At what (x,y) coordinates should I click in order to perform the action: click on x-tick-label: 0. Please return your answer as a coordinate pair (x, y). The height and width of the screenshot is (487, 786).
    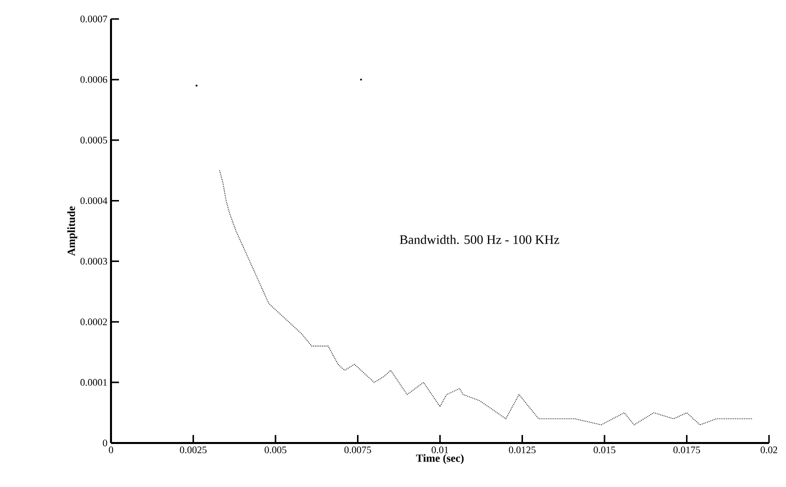
    Looking at the image, I should click on (111, 450).